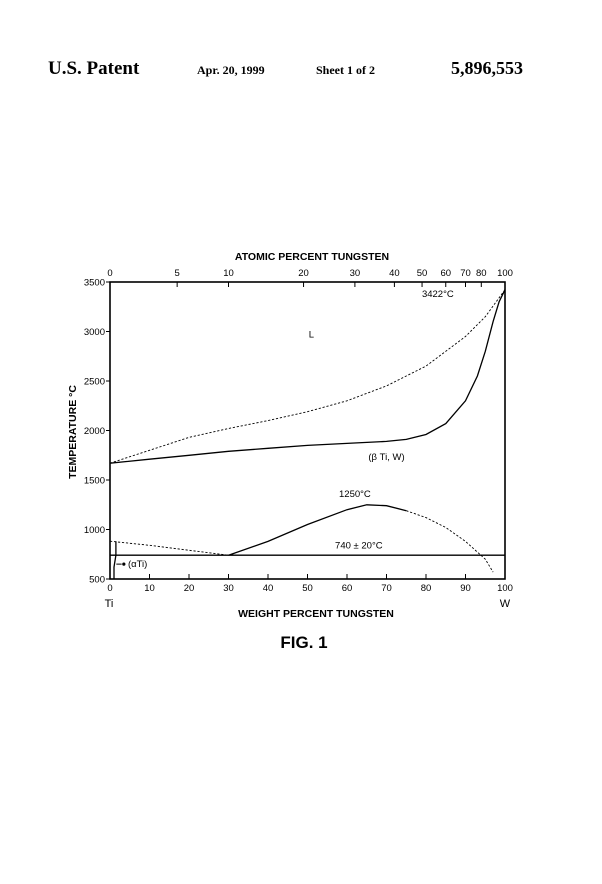  What do you see at coordinates (109, 588) in the screenshot?
I see `x-tick-label-0: 0` at bounding box center [109, 588].